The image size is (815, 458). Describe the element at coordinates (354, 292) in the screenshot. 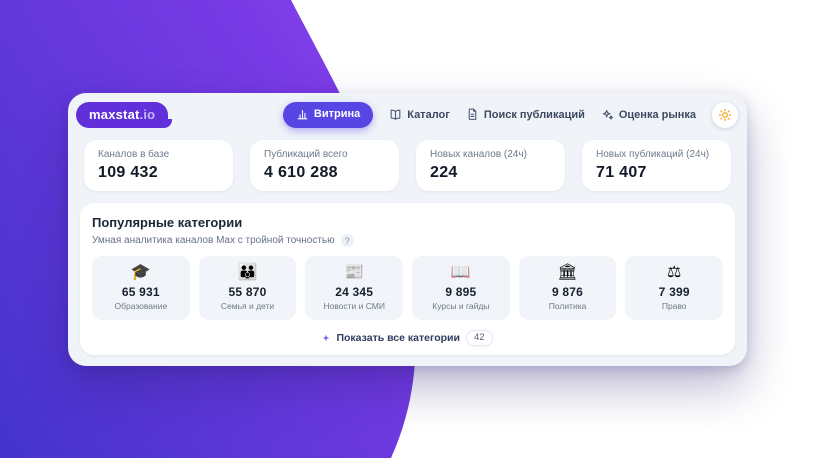

I see `category-count: 24 345` at that location.